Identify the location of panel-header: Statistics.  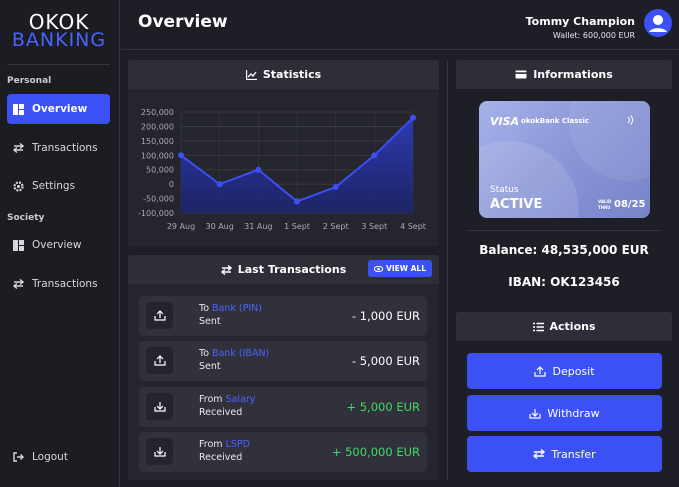
(283, 74).